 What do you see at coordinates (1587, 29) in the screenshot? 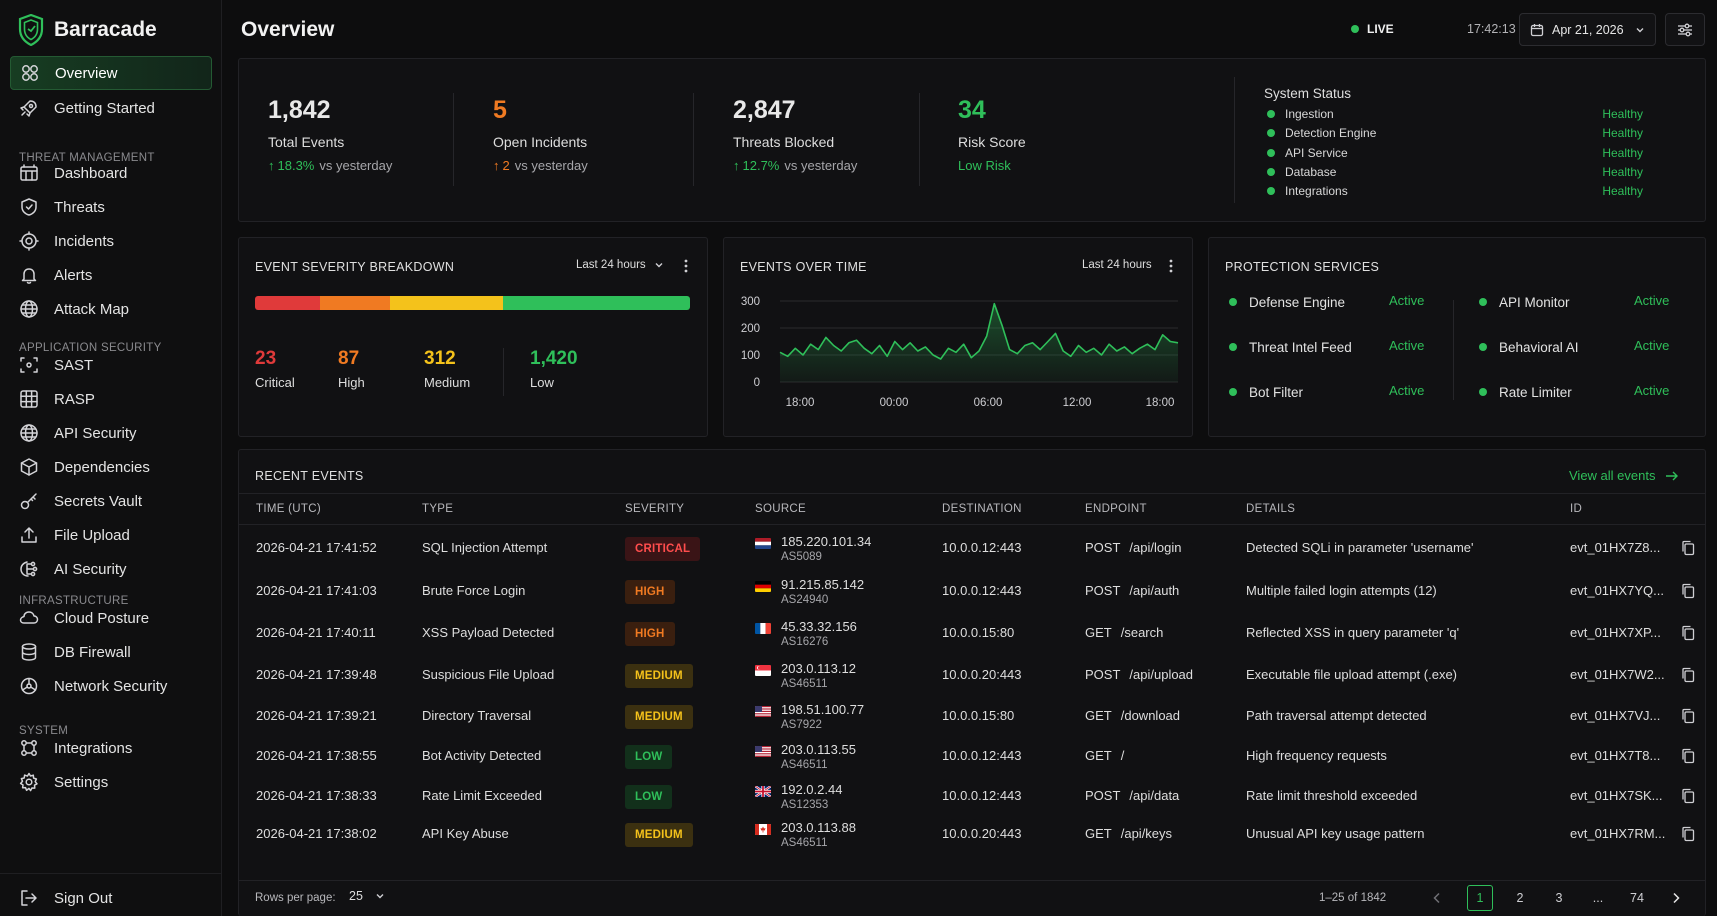
I see `date-picker-button: Apr 21, 2026` at bounding box center [1587, 29].